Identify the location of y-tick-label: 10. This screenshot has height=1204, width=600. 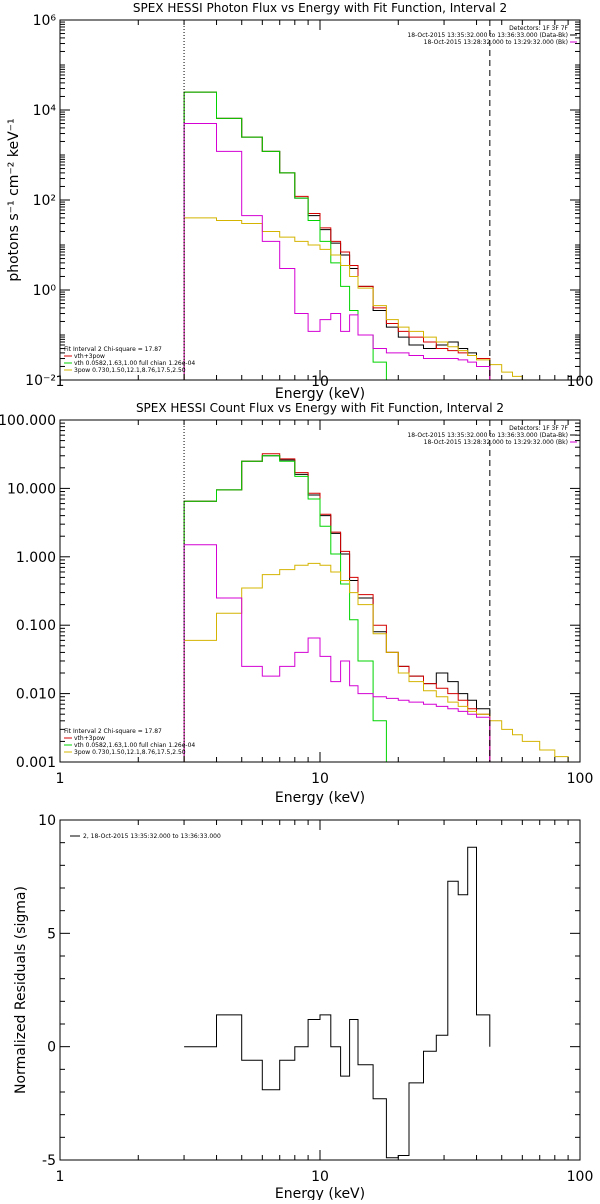
(47, 821).